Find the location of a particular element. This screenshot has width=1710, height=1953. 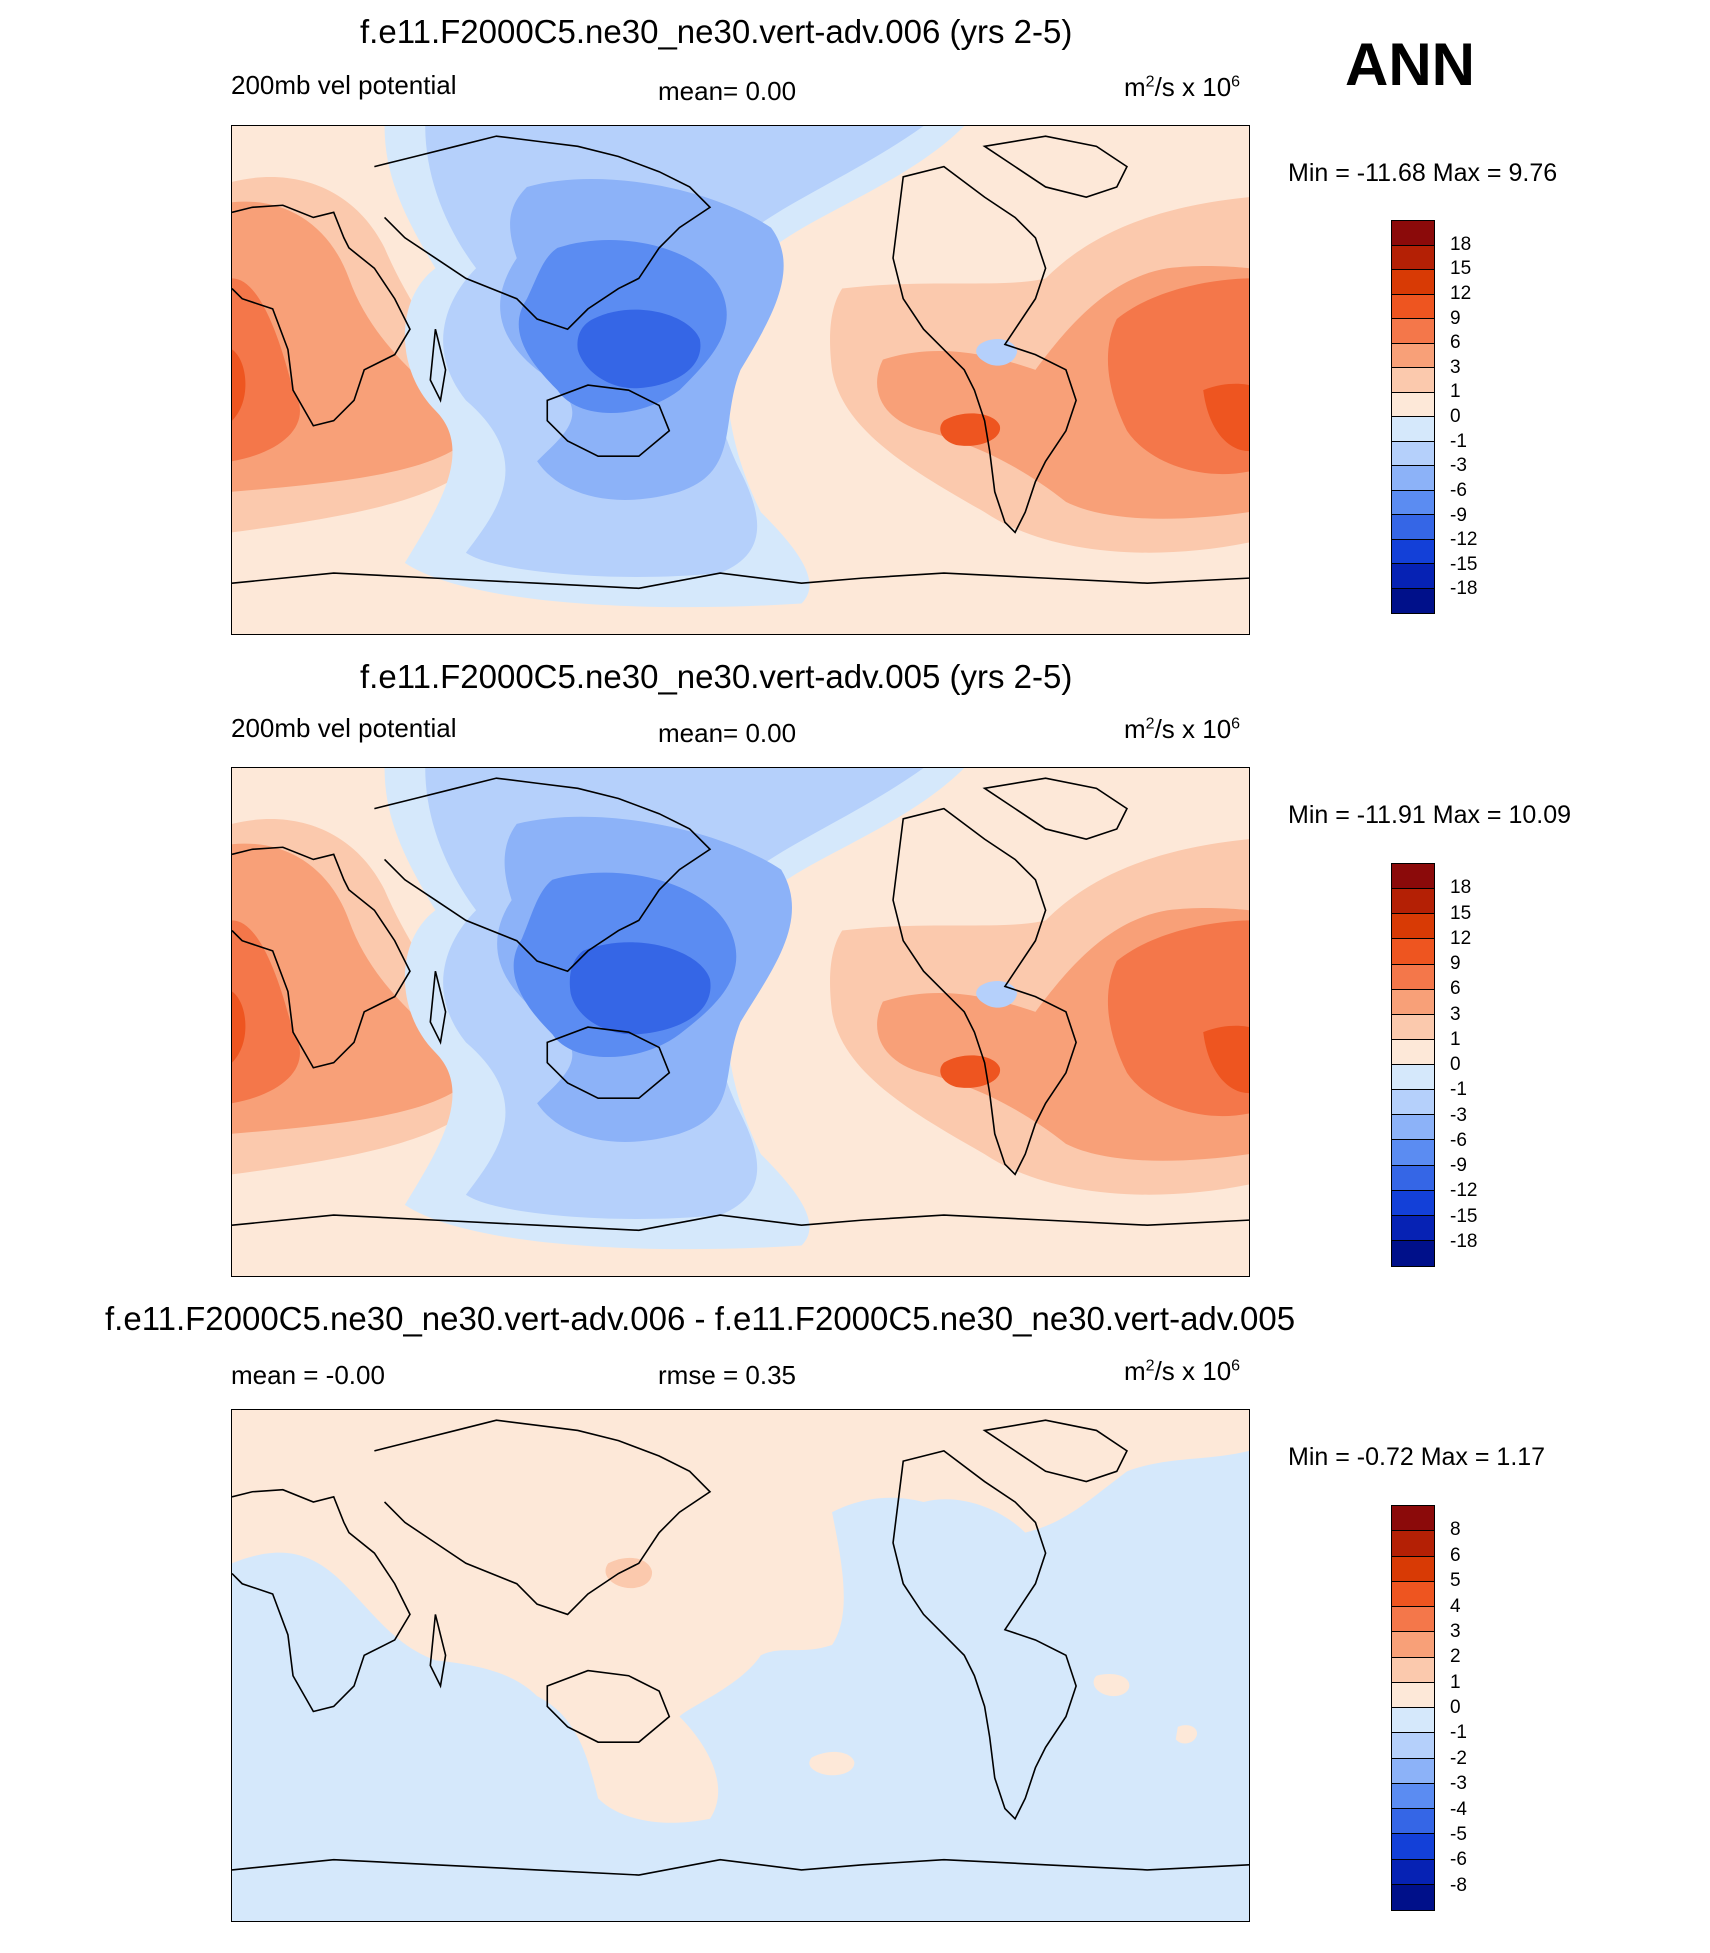

panel-middle-colorbar is located at coordinates (1413, 1065).